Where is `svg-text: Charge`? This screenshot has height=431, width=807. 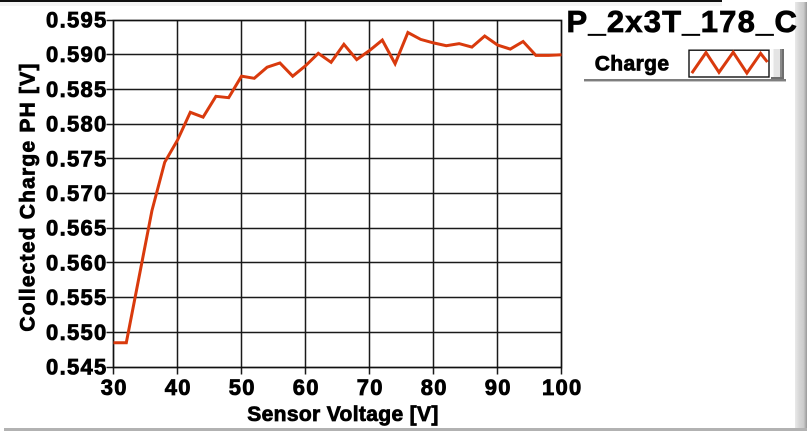 svg-text: Charge is located at coordinates (632, 64).